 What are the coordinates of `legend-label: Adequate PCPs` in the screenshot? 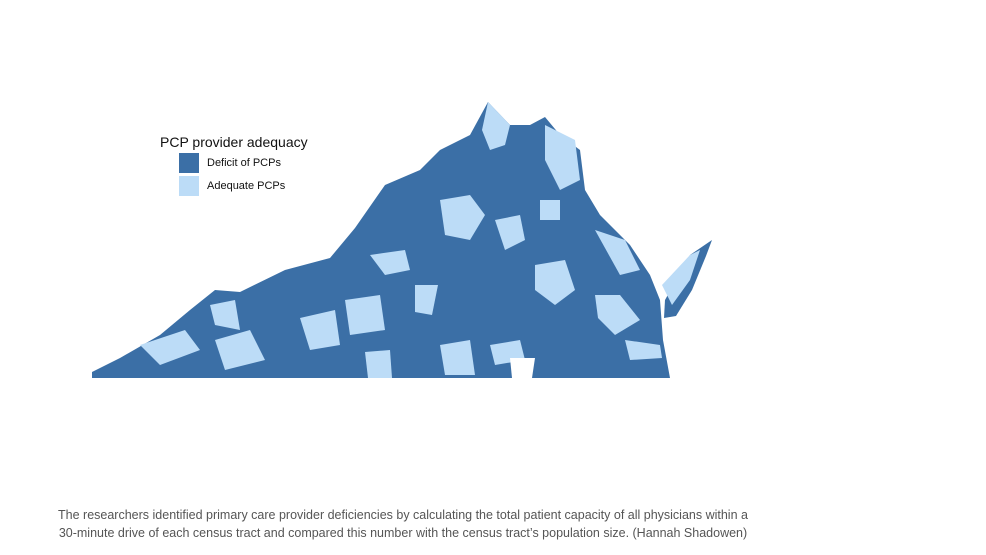 It's located at (246, 186).